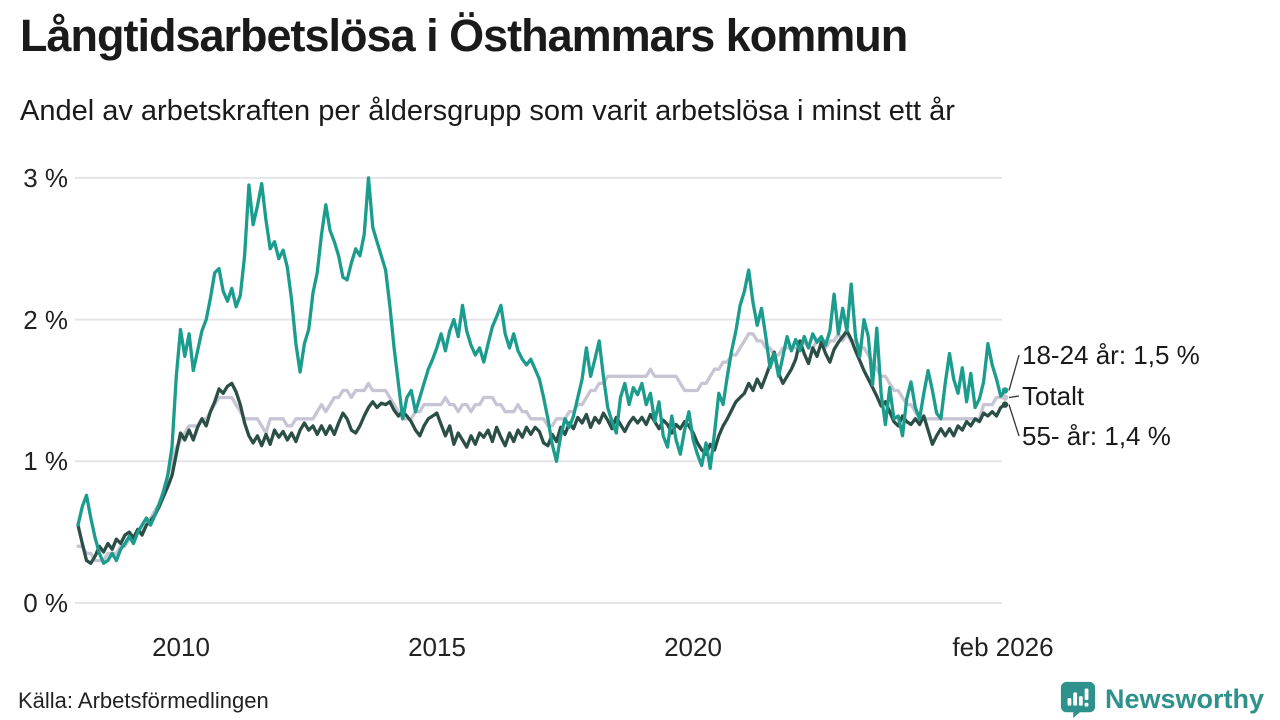  I want to click on x-axis-tick-label-2010: 2010, so click(181, 647).